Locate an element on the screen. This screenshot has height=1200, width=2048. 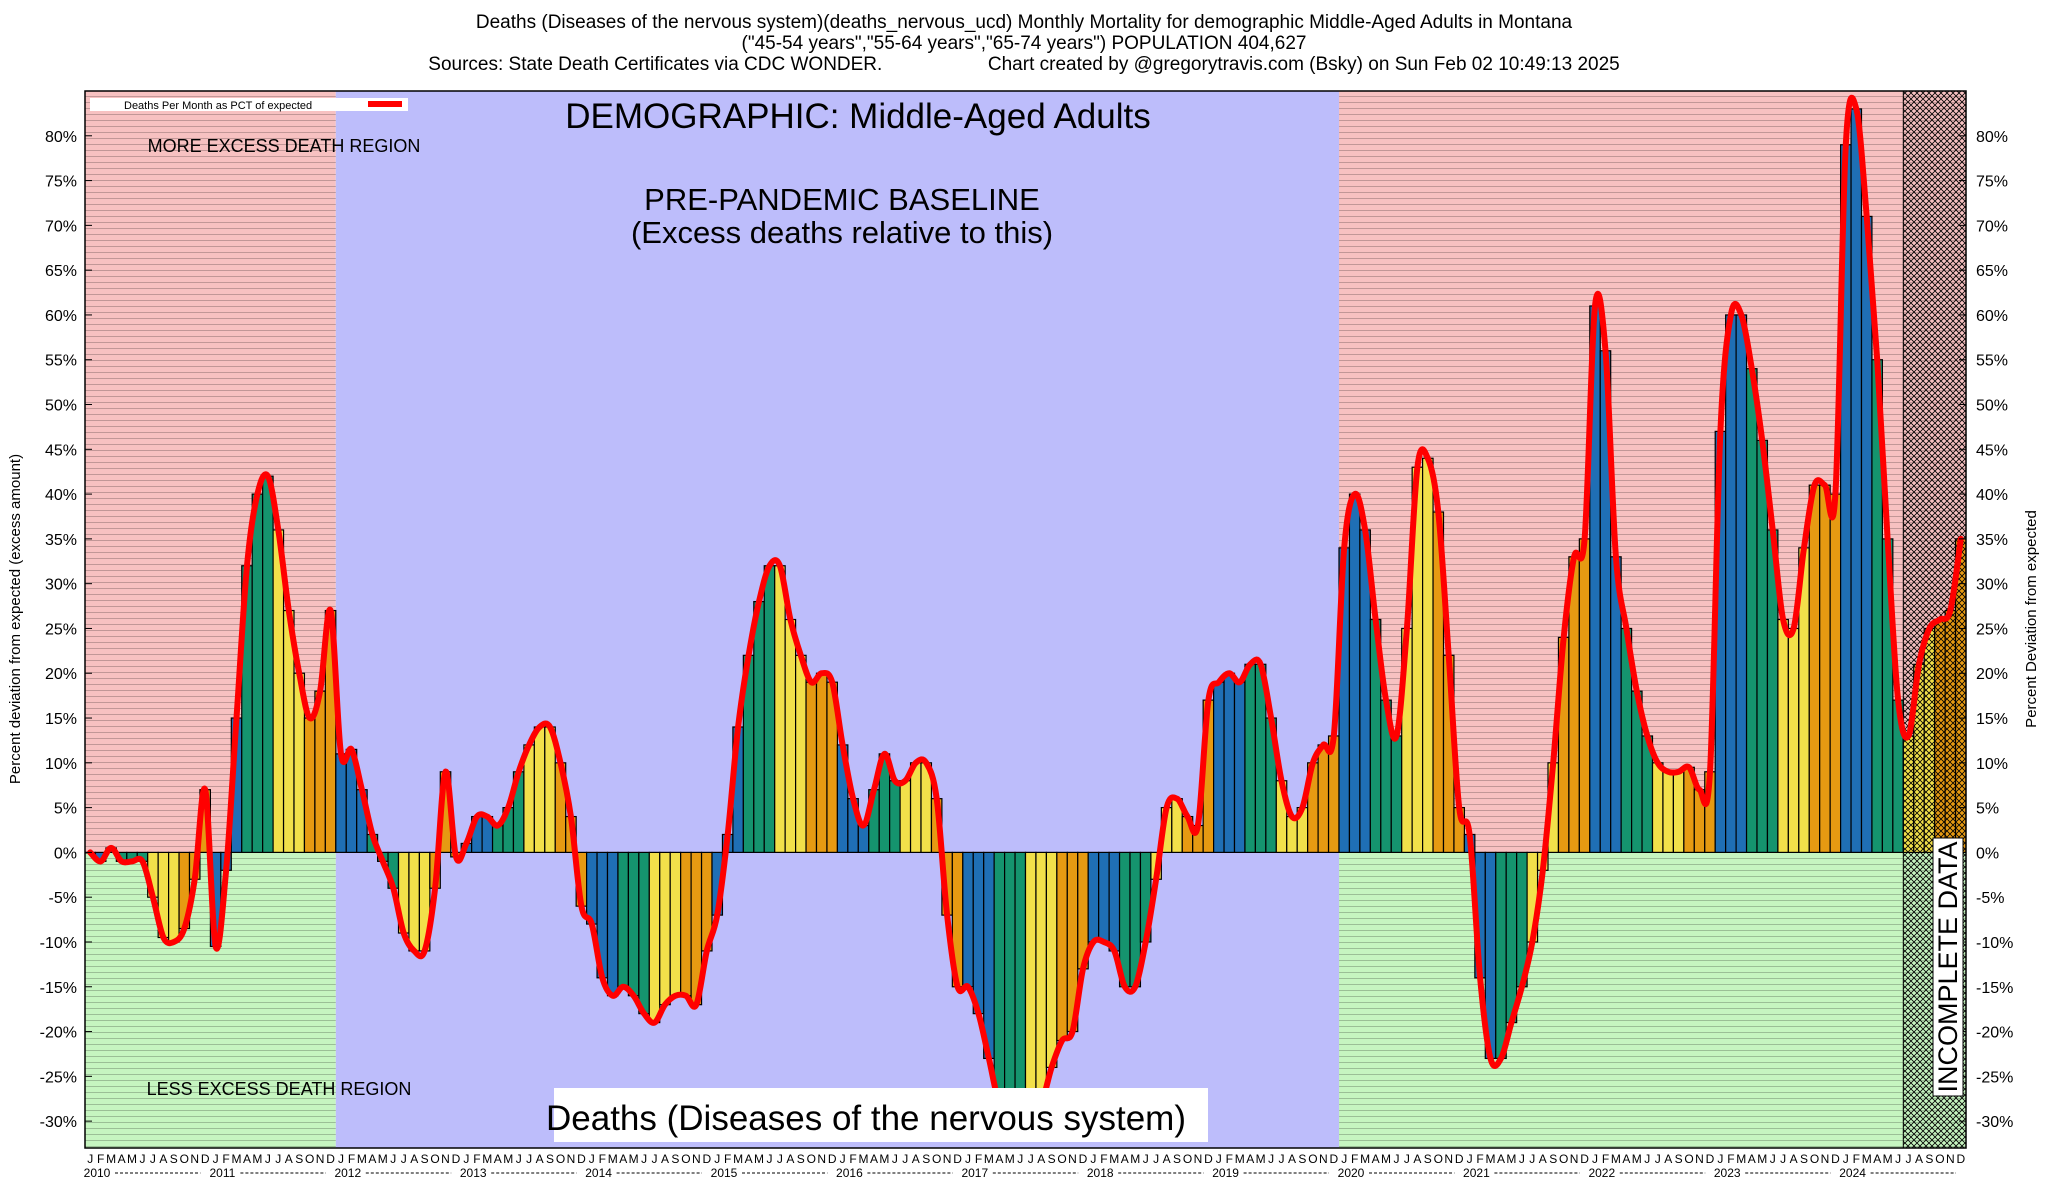
less-excess-label: LESS EXCESS DEATH REGION is located at coordinates (279, 1089).